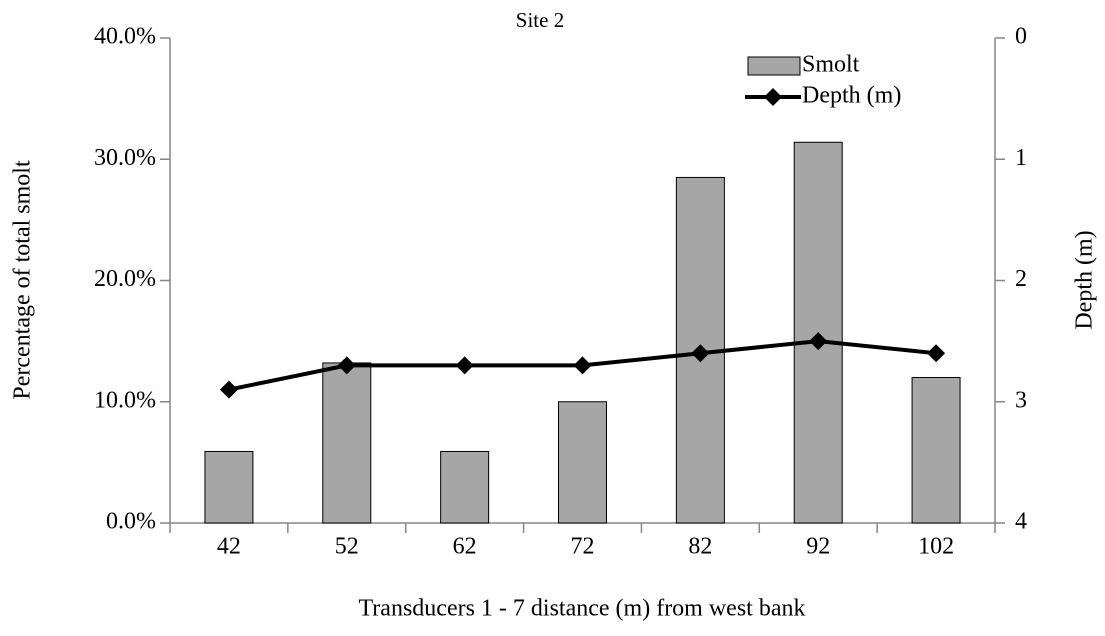 This screenshot has width=1105, height=636. What do you see at coordinates (773, 97) in the screenshot?
I see `legend-marker` at bounding box center [773, 97].